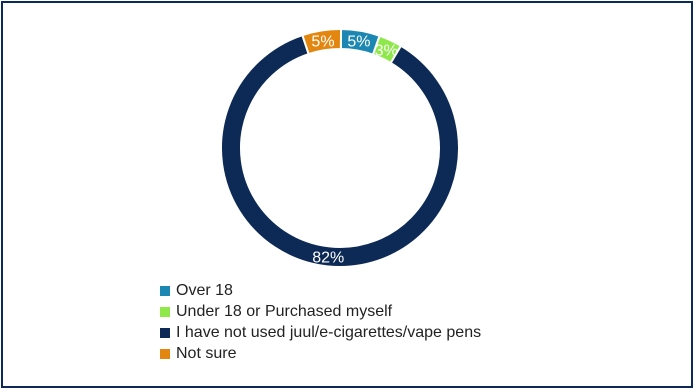 The image size is (697, 392). What do you see at coordinates (386, 50) in the screenshot?
I see `data-label: 3%` at bounding box center [386, 50].